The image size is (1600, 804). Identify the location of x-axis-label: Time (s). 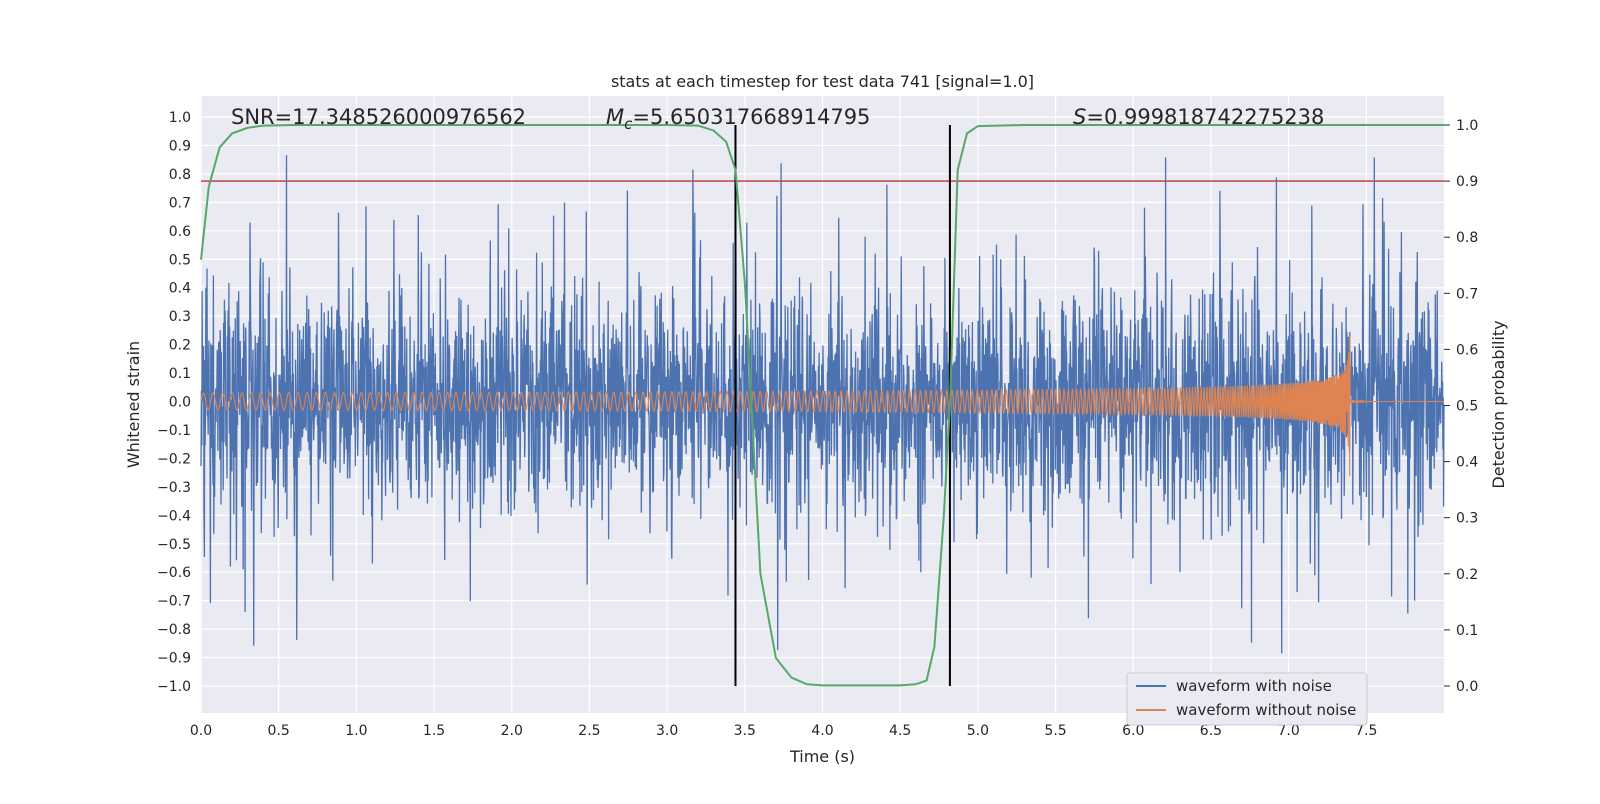
(822, 756).